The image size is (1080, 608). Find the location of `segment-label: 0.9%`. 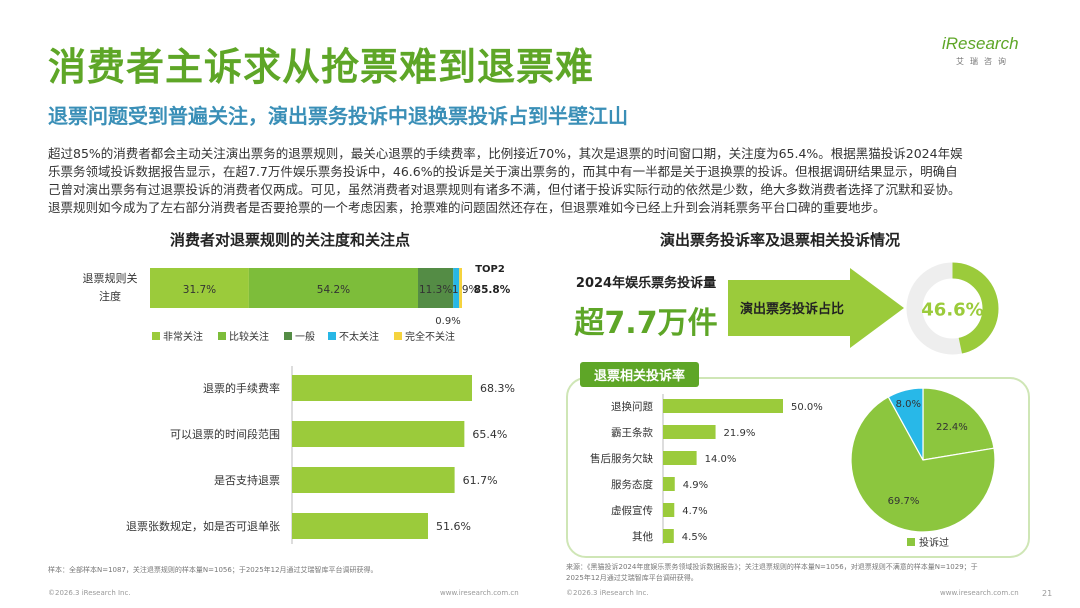

segment-label: 0.9% is located at coordinates (447, 321).